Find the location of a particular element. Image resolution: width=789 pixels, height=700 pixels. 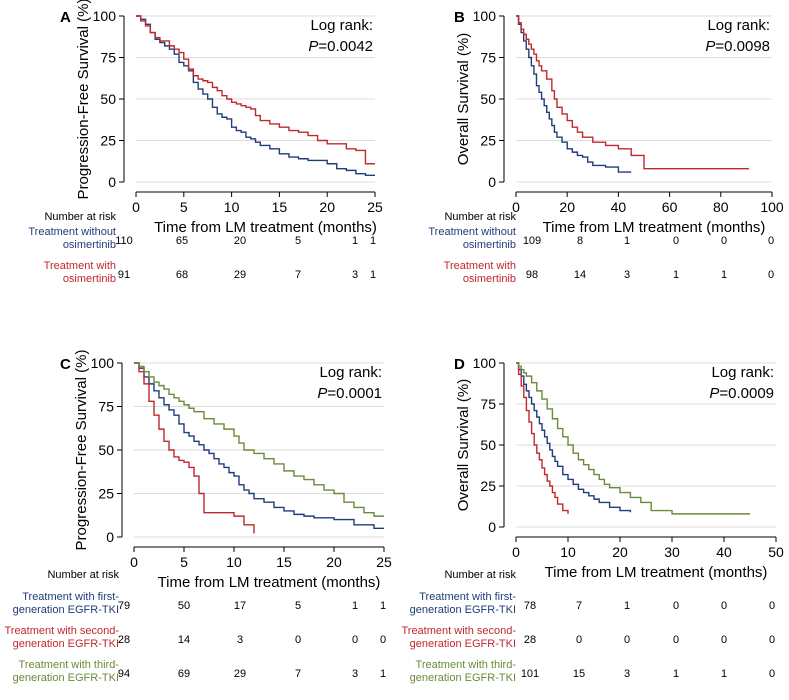

risk-group-label: Treatment with is located at coordinates (480, 266).